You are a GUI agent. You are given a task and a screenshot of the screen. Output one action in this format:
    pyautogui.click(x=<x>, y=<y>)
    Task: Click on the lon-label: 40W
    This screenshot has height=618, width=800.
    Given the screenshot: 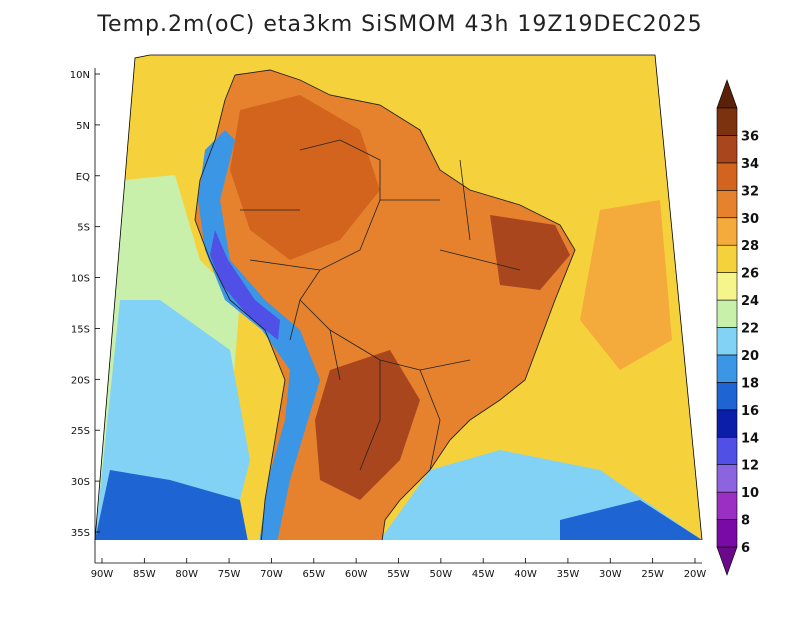 What is the action you would take?
    pyautogui.click(x=525, y=574)
    